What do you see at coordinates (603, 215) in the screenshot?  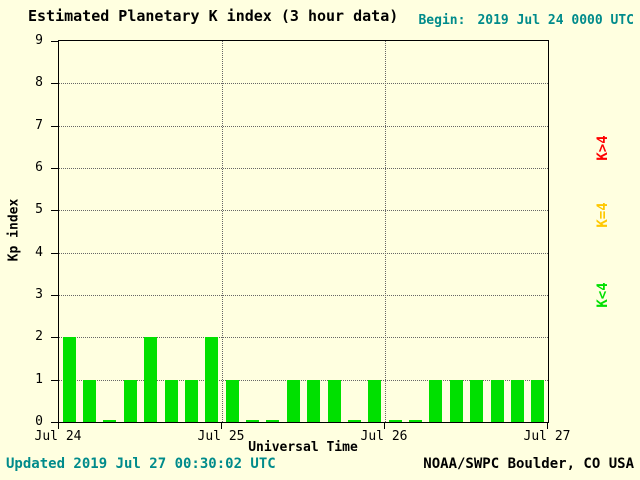 I see `legend-label: K=4` at bounding box center [603, 215].